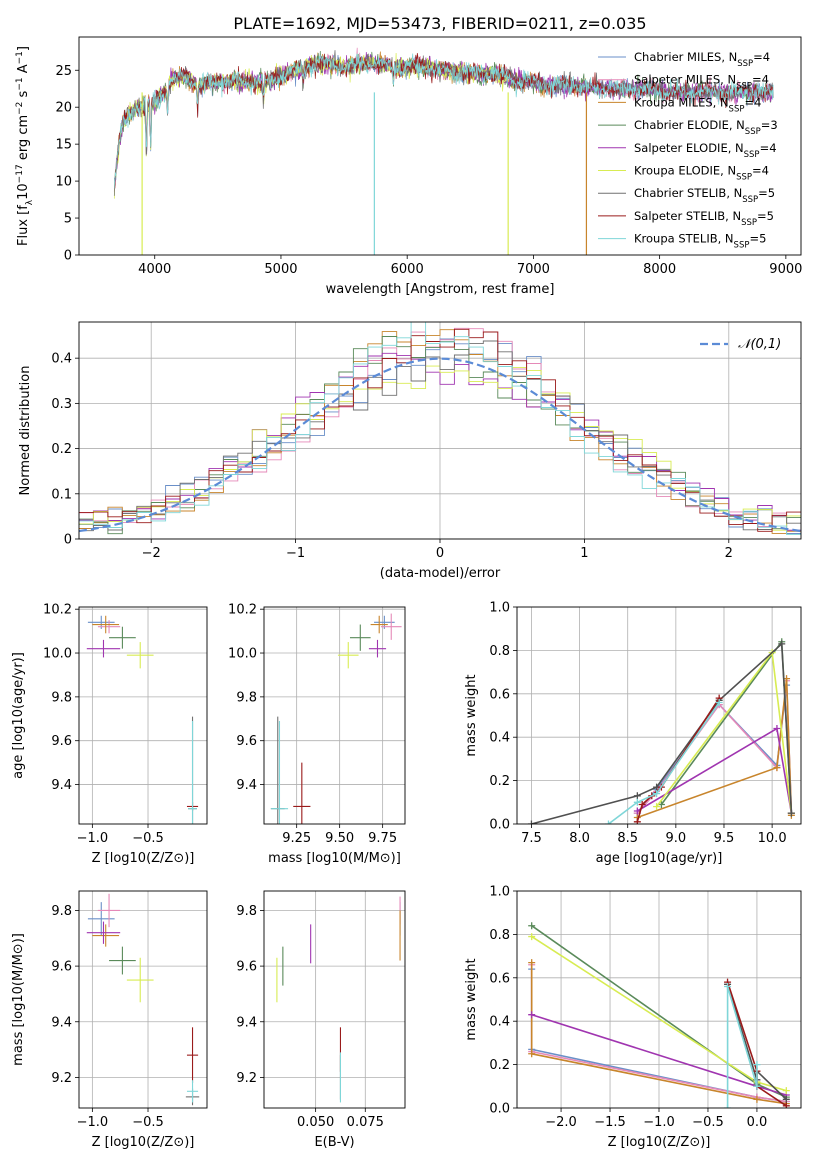 This screenshot has width=819, height=1170. Describe the element at coordinates (57, 610) in the screenshot. I see `y-tick-label: 10.2` at that location.